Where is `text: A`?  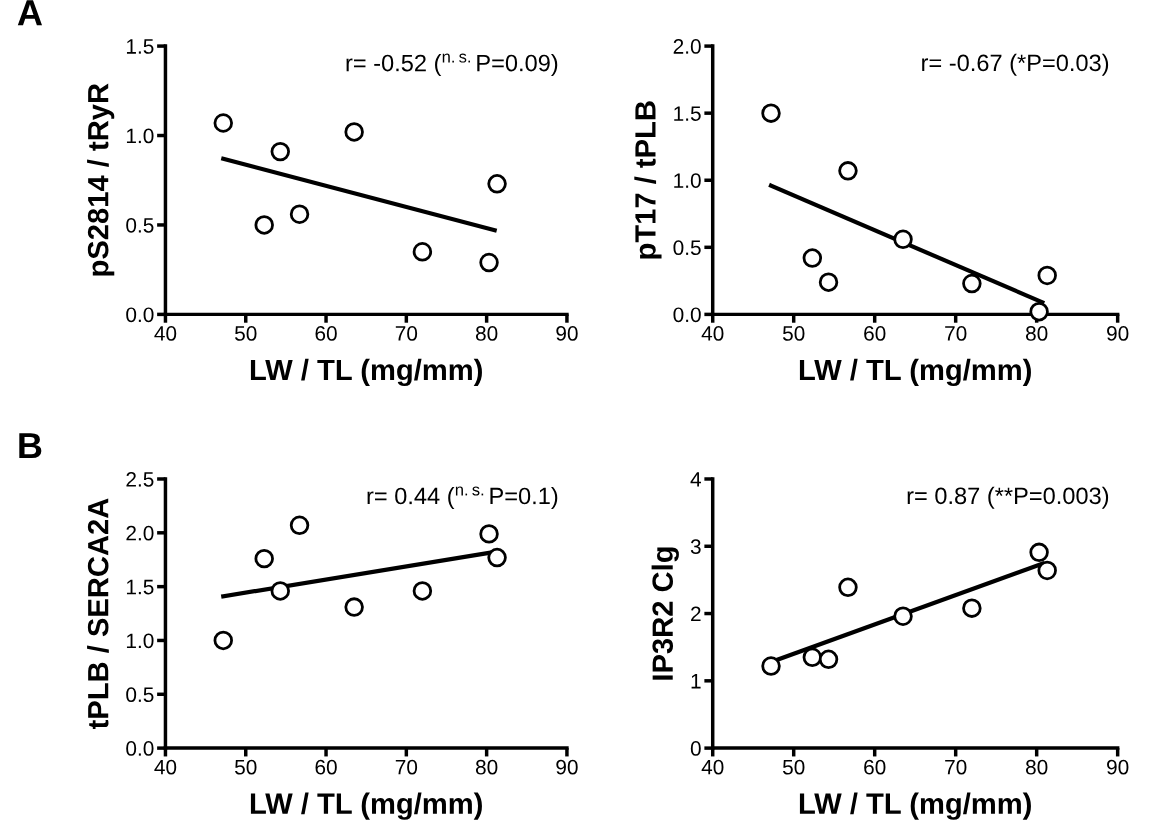 text: A is located at coordinates (30, 13).